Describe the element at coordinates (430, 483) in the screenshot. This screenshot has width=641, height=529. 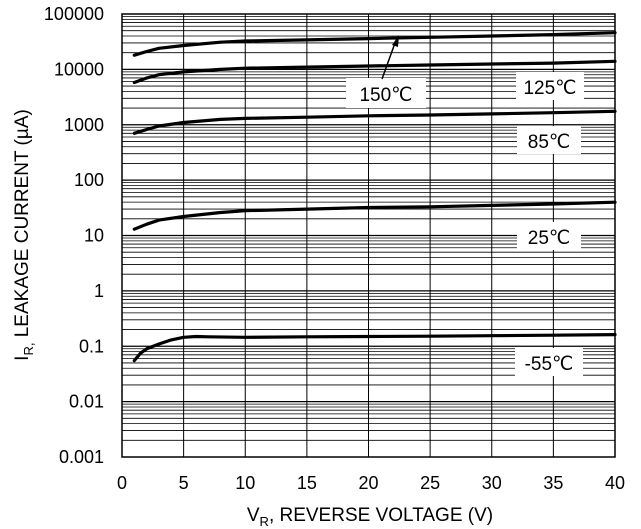
I see `x-tick-label: 25` at that location.